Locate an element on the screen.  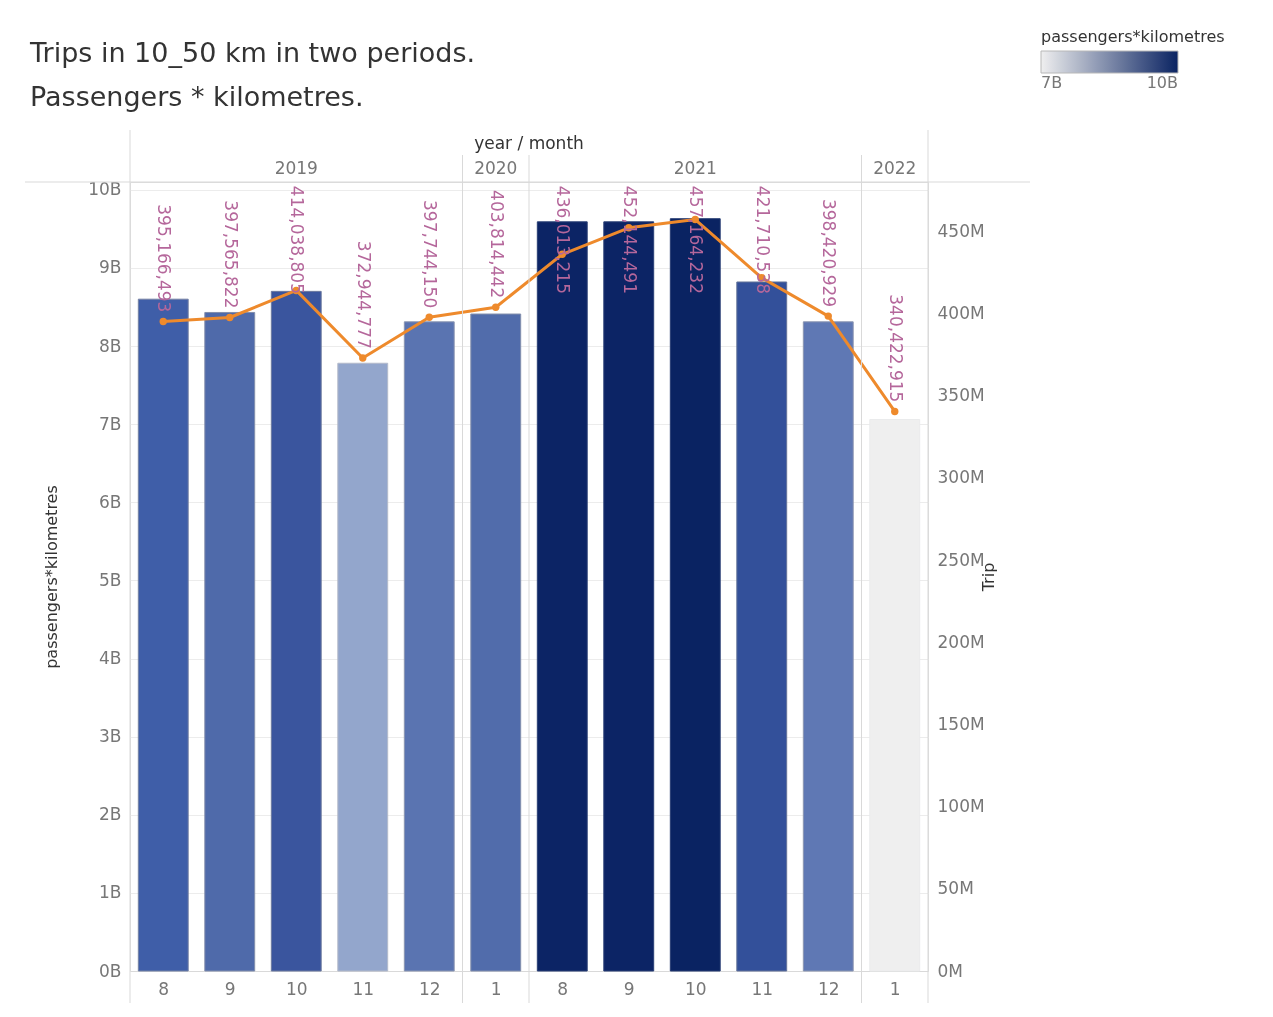
chart-subtitle: Passengers * kilometres. is located at coordinates (197, 96).